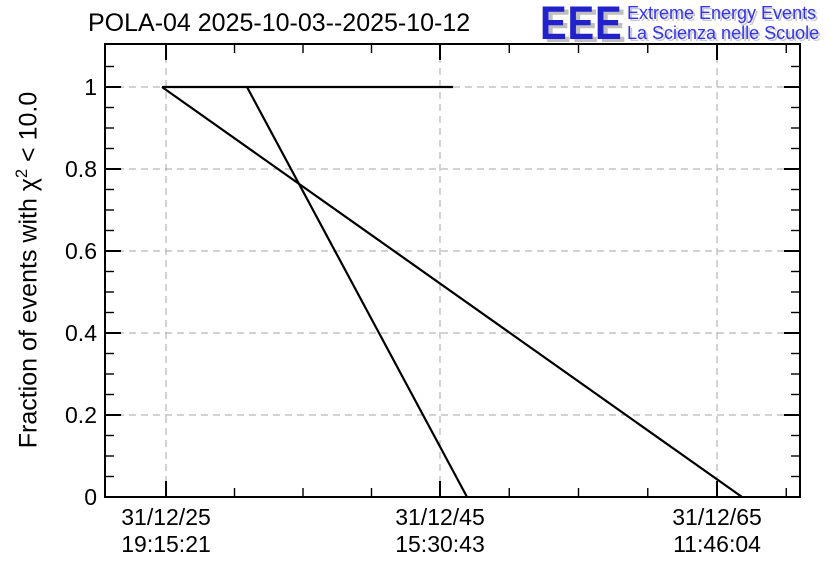 Image resolution: width=836 pixels, height=572 pixels. I want to click on y-tick-label: 0.2, so click(81, 415).